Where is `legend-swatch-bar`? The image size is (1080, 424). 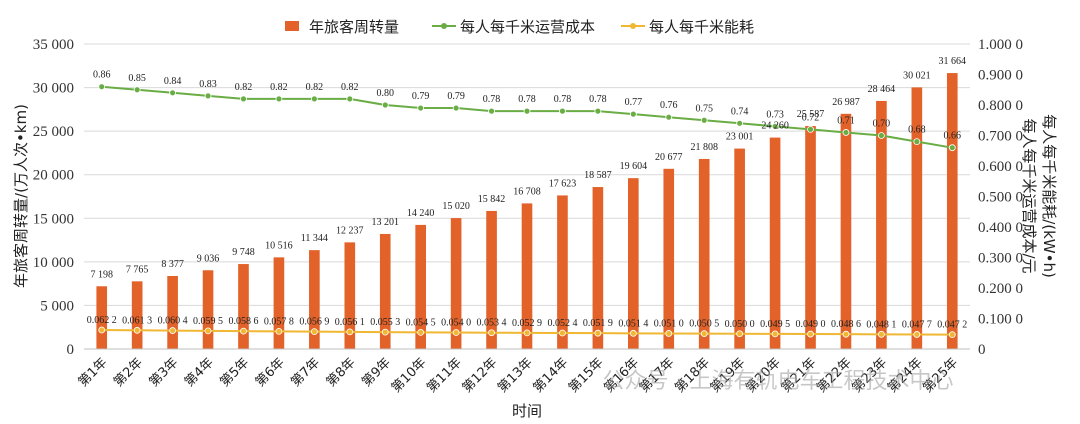
legend-swatch-bar is located at coordinates (292, 26).